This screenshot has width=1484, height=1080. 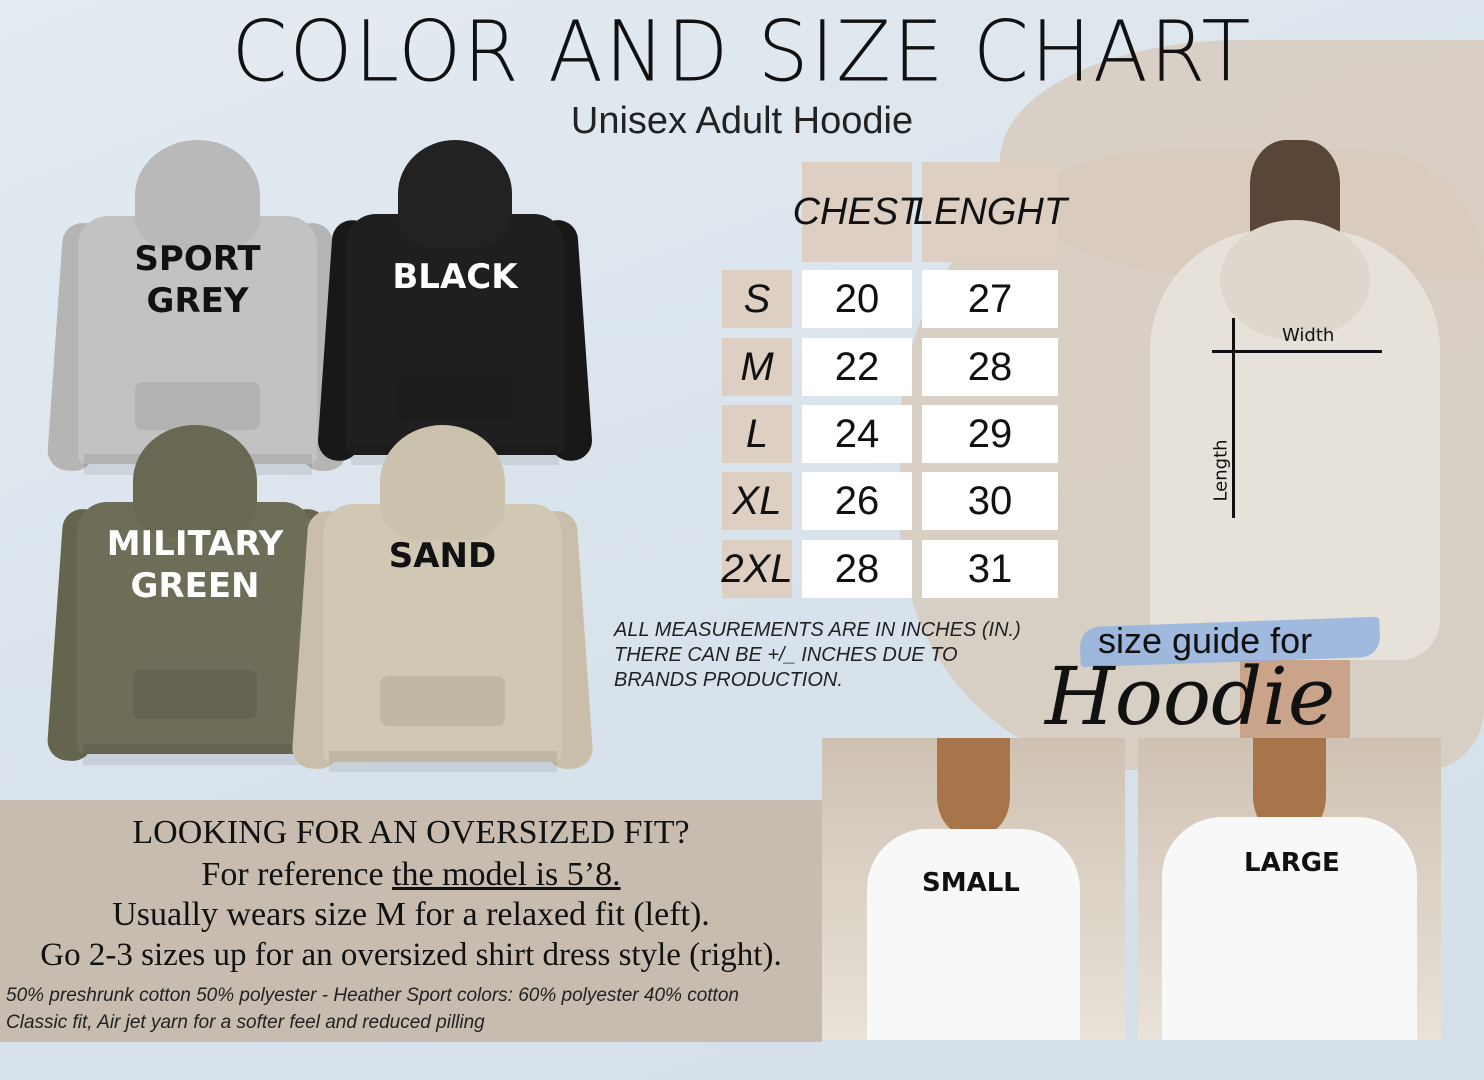 What do you see at coordinates (1233, 418) in the screenshot?
I see `length-line` at bounding box center [1233, 418].